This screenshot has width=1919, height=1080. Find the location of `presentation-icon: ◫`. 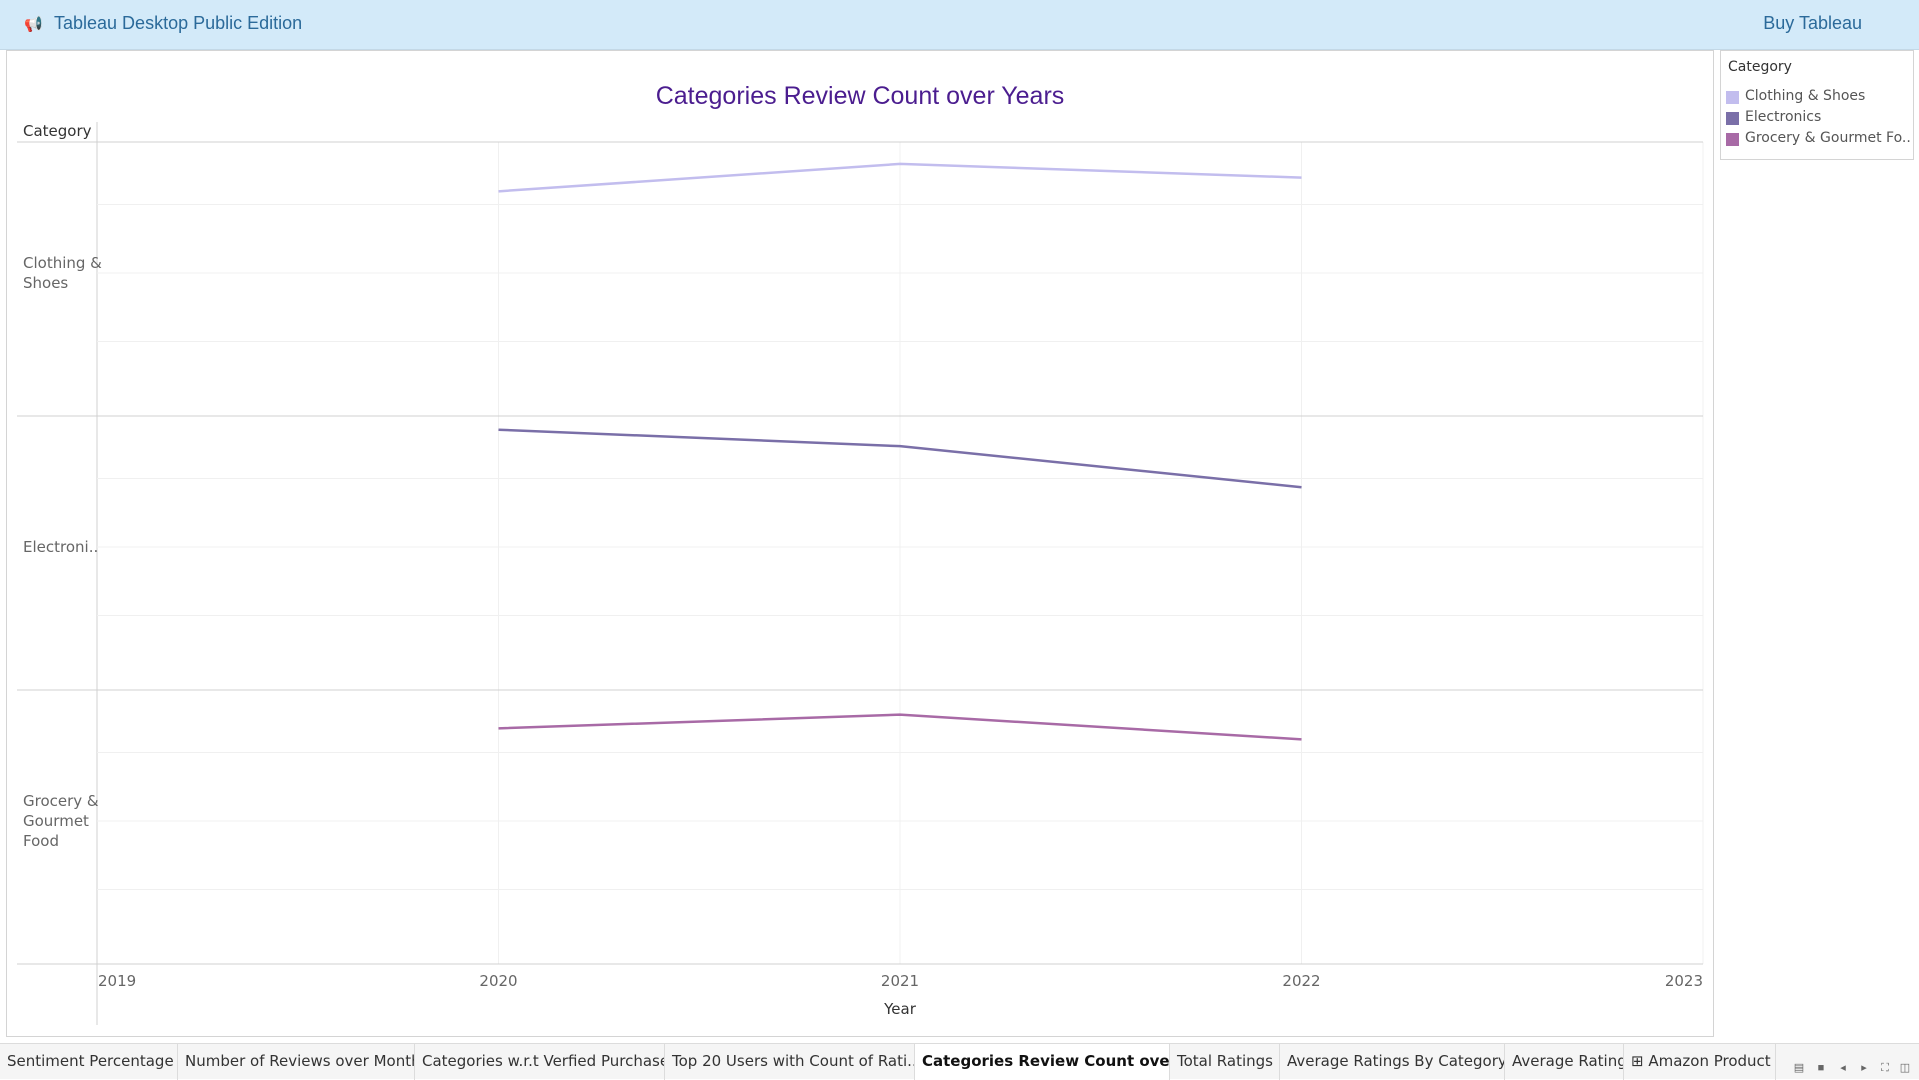

presentation-icon: ◫ is located at coordinates (1905, 1068).